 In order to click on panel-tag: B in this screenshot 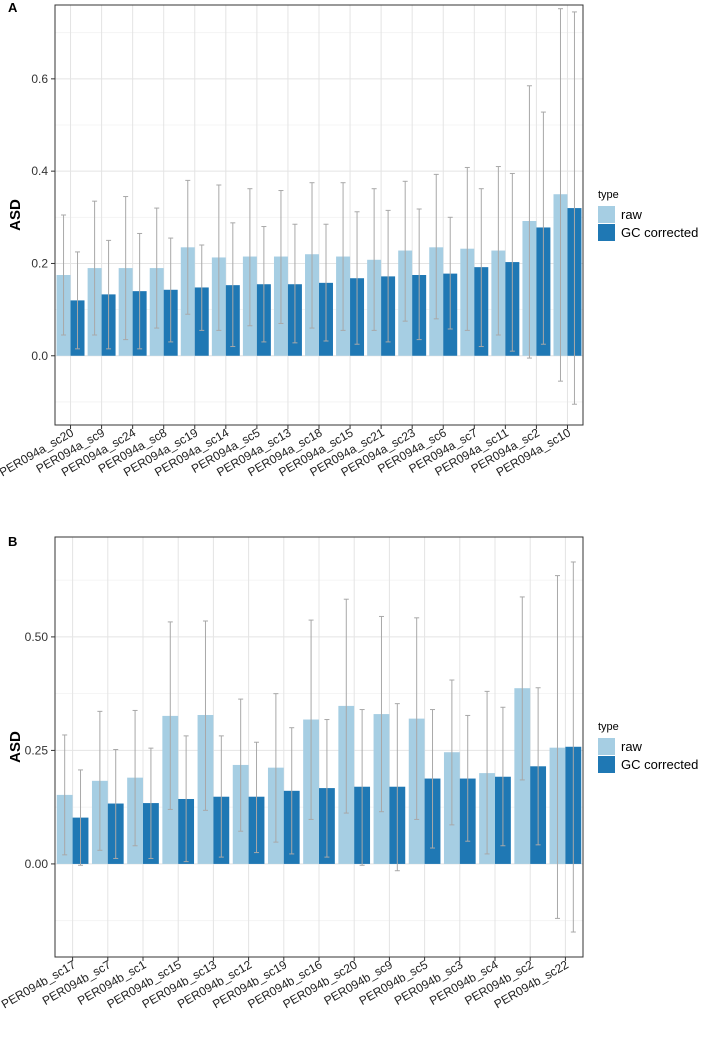, I will do `click(12, 541)`.